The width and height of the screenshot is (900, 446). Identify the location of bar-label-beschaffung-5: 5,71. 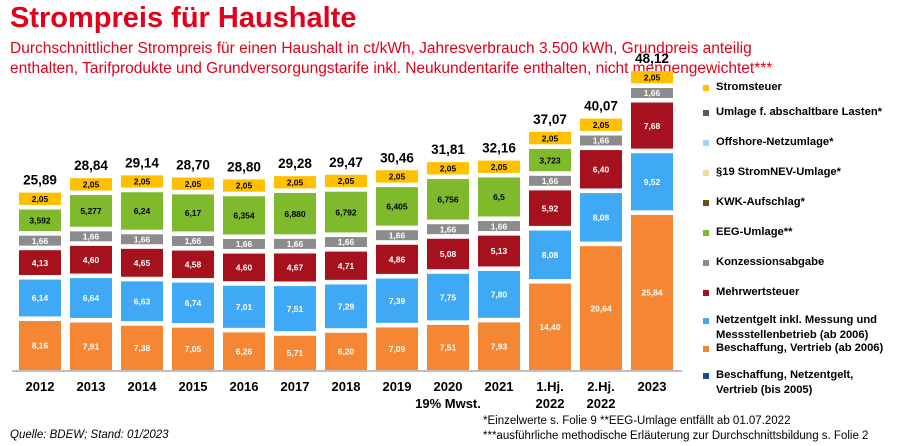
(295, 353).